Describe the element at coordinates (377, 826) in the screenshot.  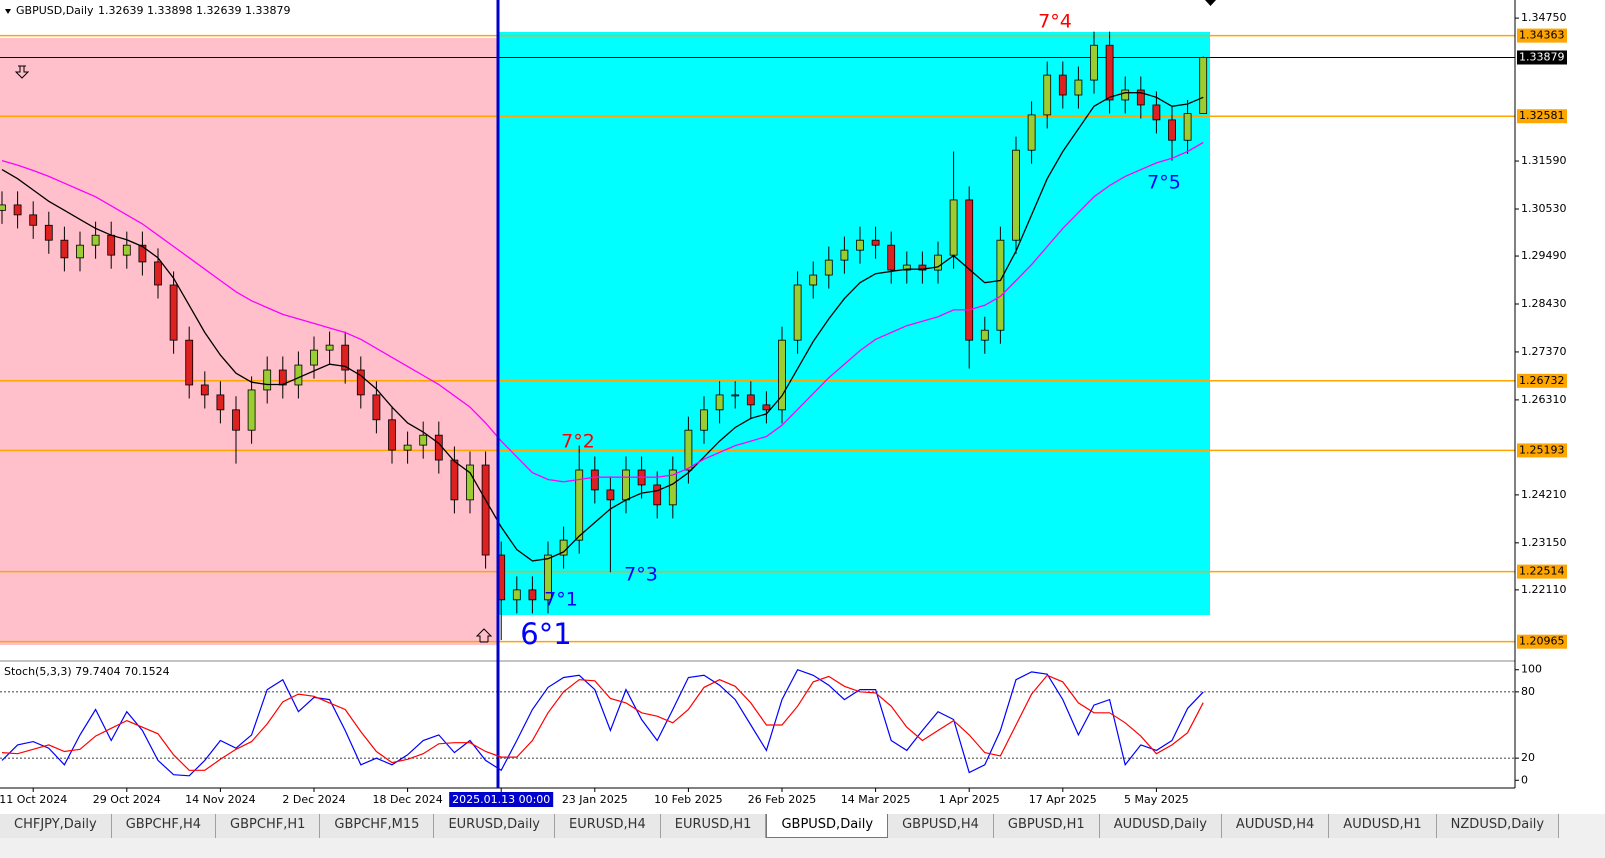
I see `tab: GBPCHF,M15` at that location.